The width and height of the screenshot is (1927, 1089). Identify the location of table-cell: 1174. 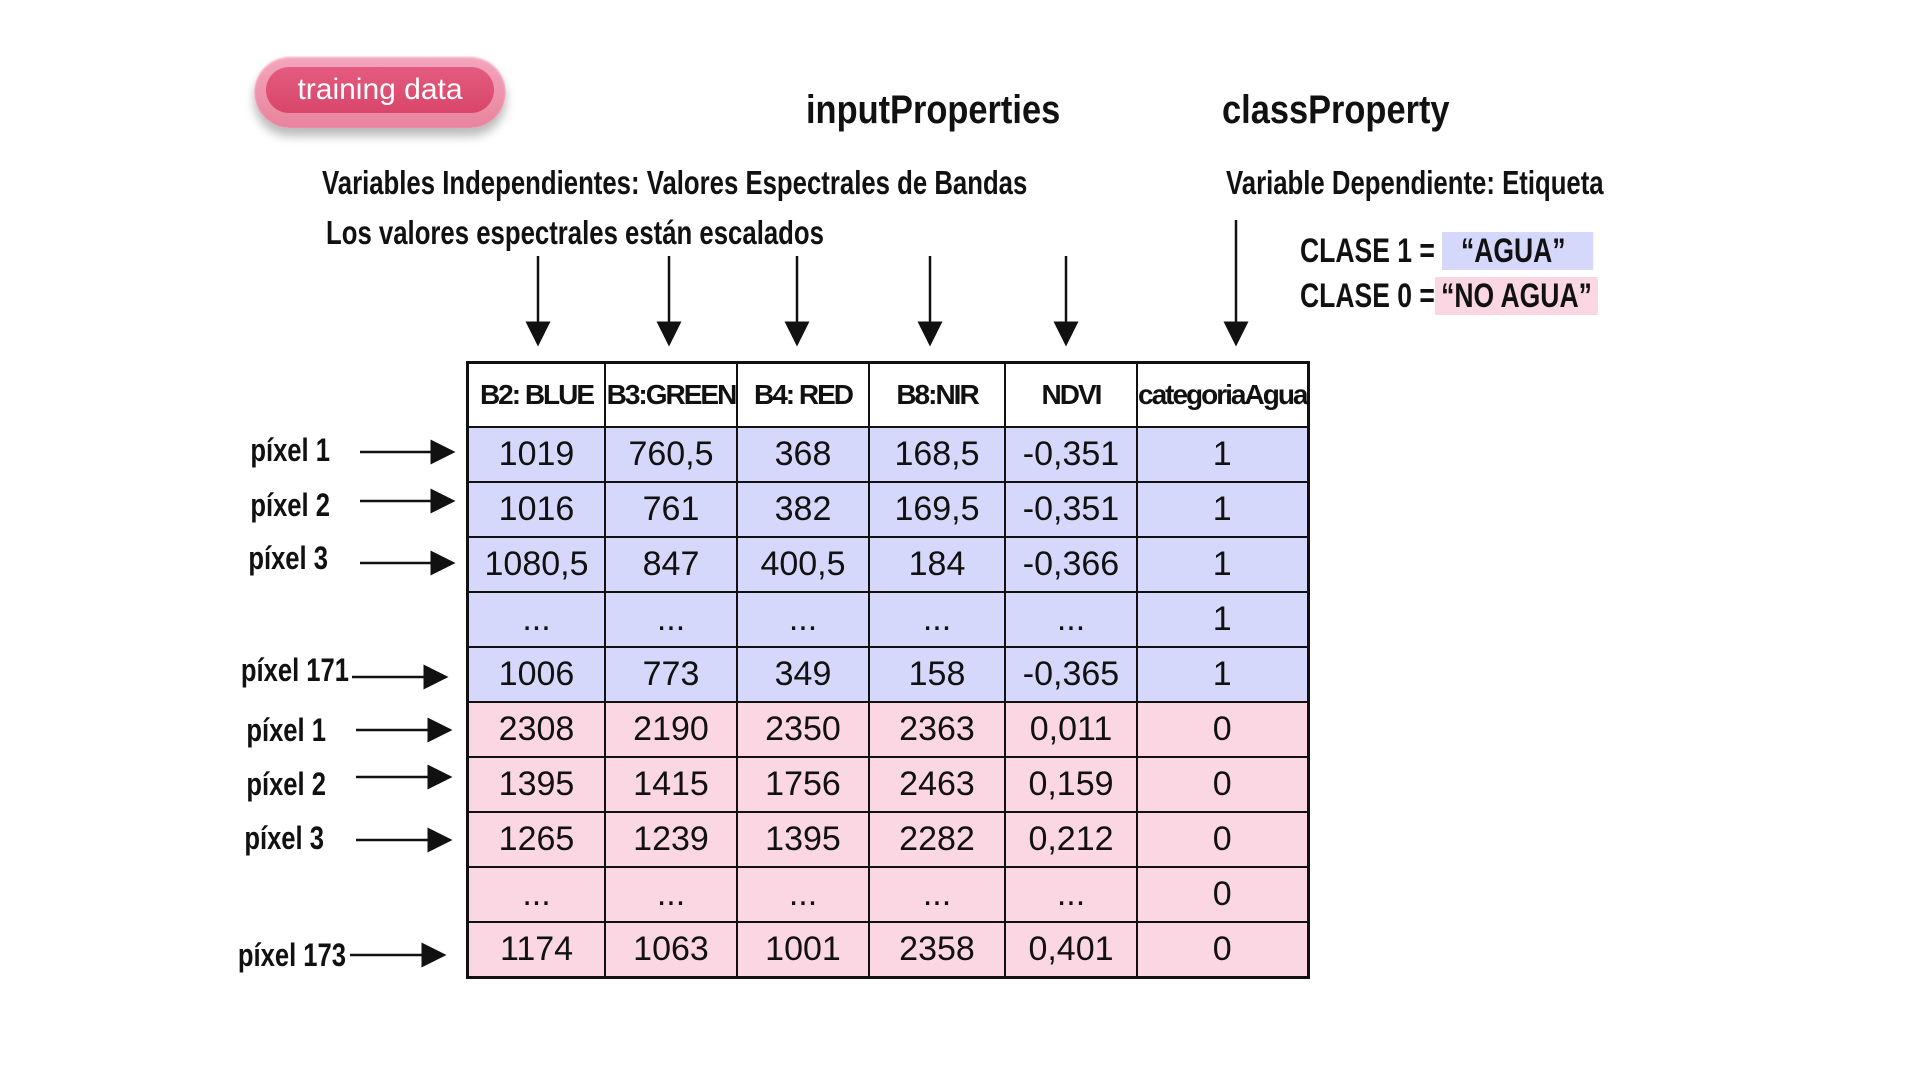
(536, 950).